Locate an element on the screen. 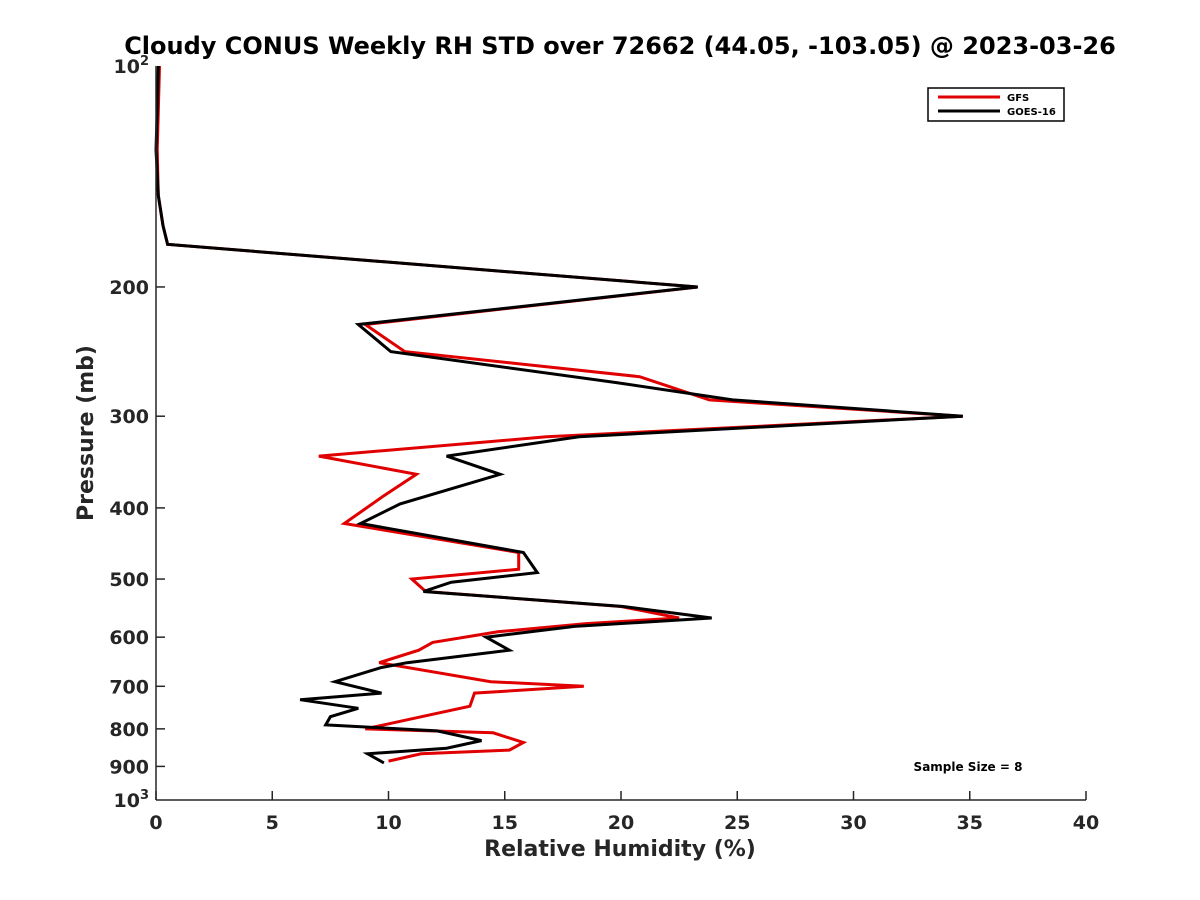 The image size is (1200, 900). y-tick-label: 900 is located at coordinates (129, 767).